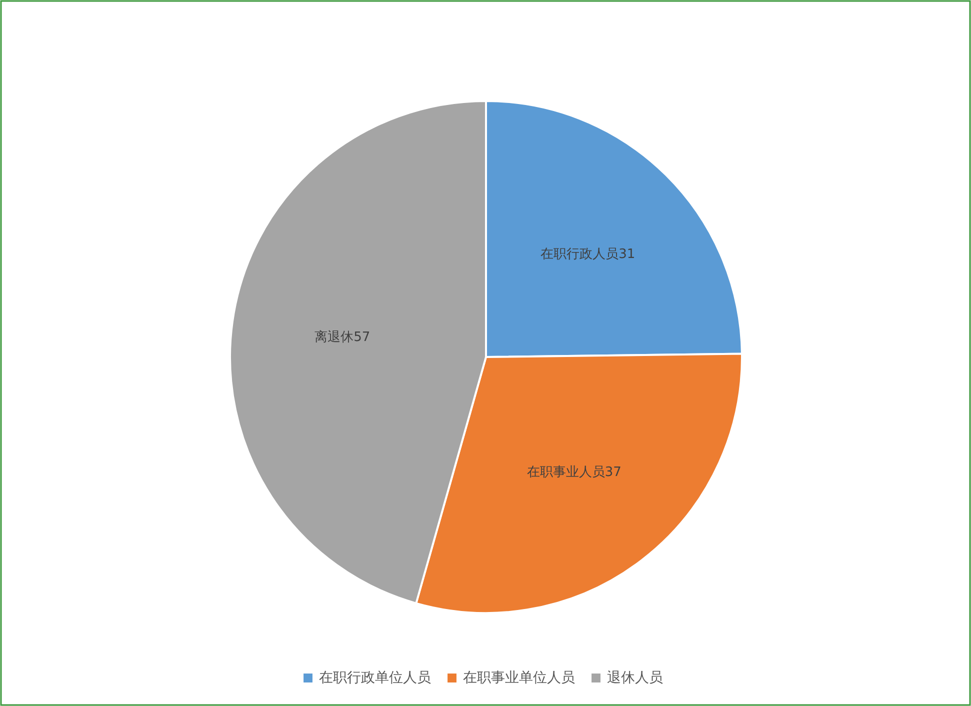 This screenshot has height=706, width=971. Describe the element at coordinates (519, 678) in the screenshot. I see `legend-label: 在职事业单位人员` at that location.